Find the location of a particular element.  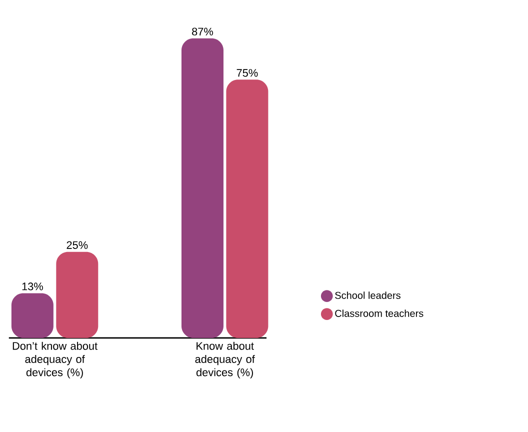

legend-label: School leaders is located at coordinates (367, 295).